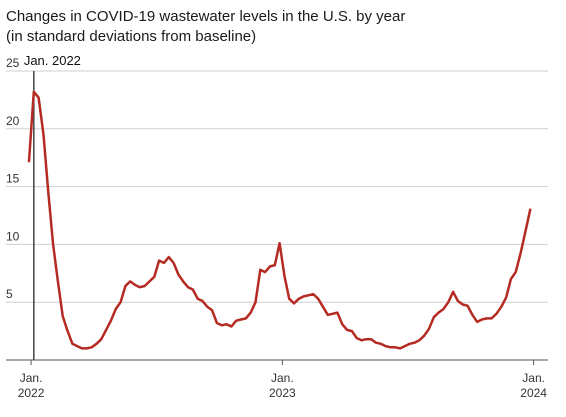 This screenshot has width=566, height=417. I want to click on y-tick-label-20: 20, so click(13, 121).